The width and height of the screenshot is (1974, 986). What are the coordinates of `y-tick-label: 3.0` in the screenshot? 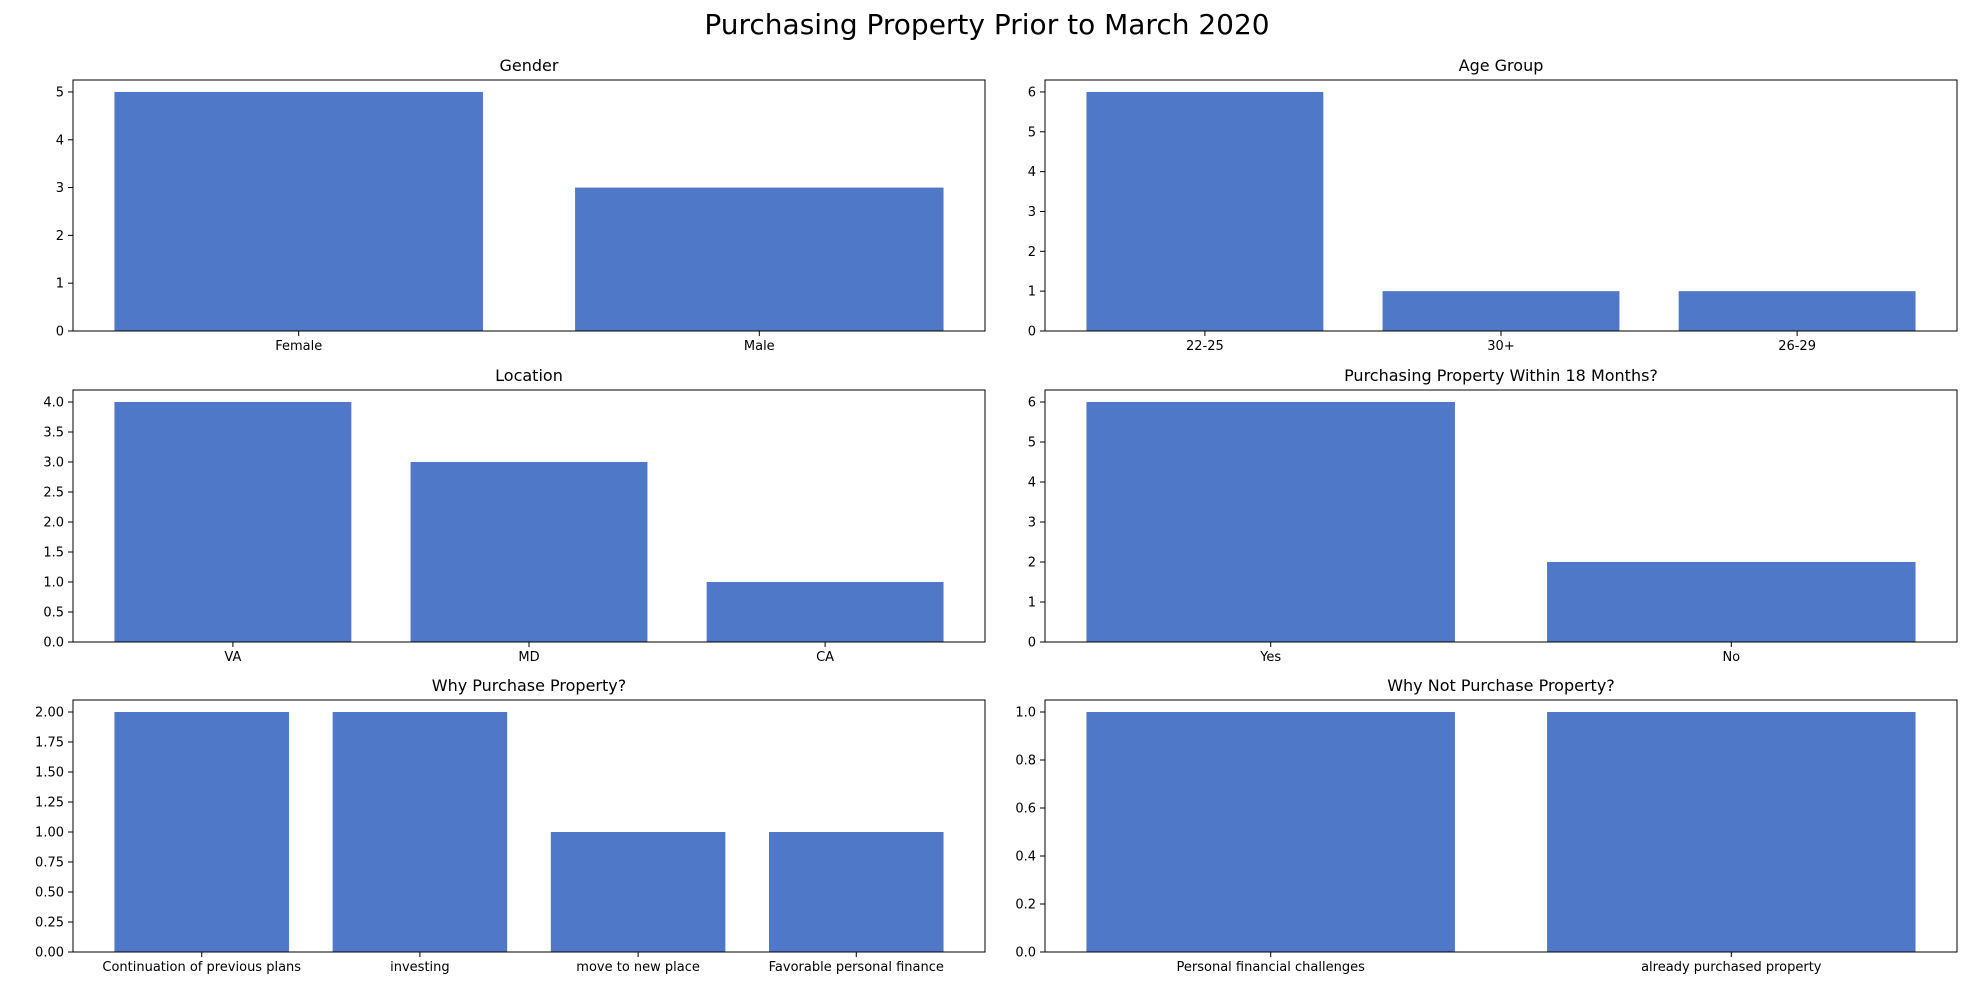 It's located at (53, 463).